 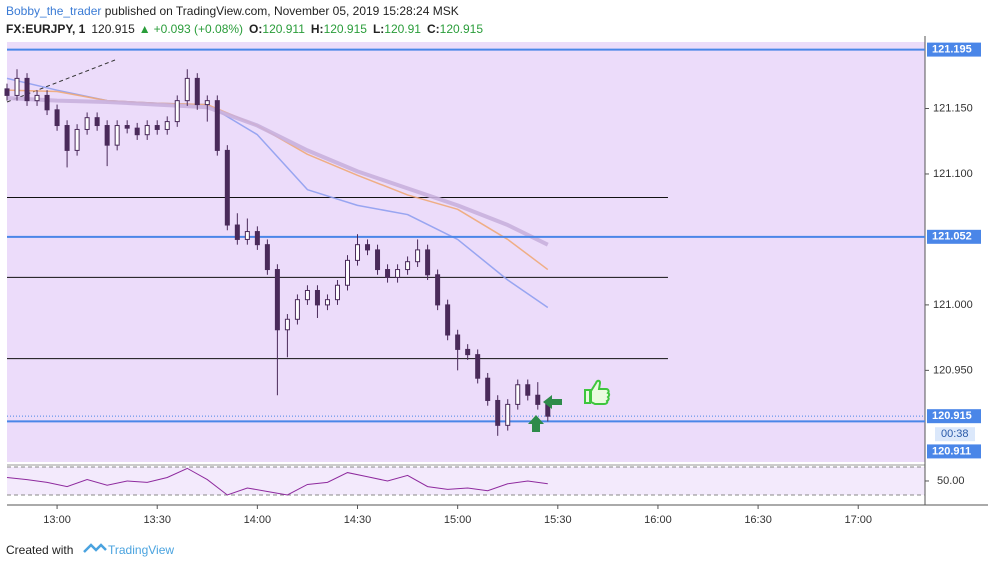 I want to click on level-label: 121.052, so click(x=952, y=237).